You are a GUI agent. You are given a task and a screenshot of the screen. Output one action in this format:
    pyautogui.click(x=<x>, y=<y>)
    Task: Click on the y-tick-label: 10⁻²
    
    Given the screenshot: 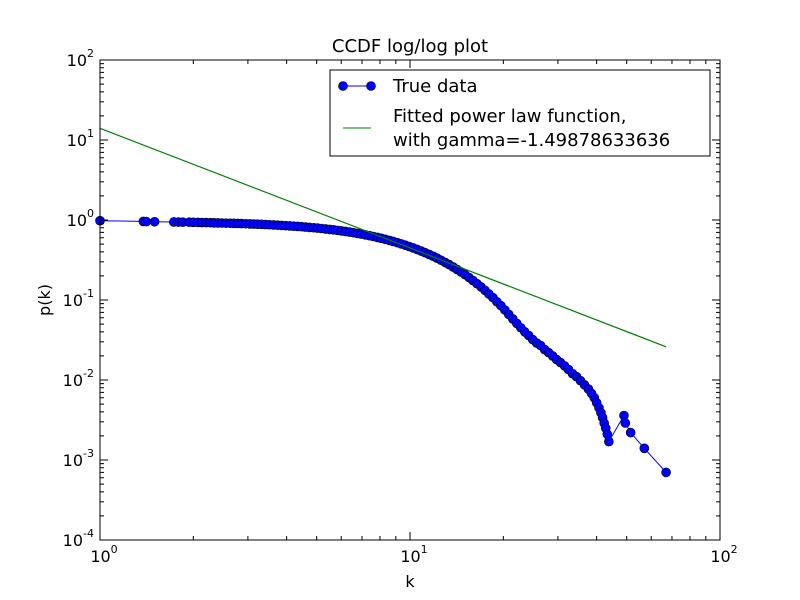 What is the action you would take?
    pyautogui.click(x=78, y=378)
    